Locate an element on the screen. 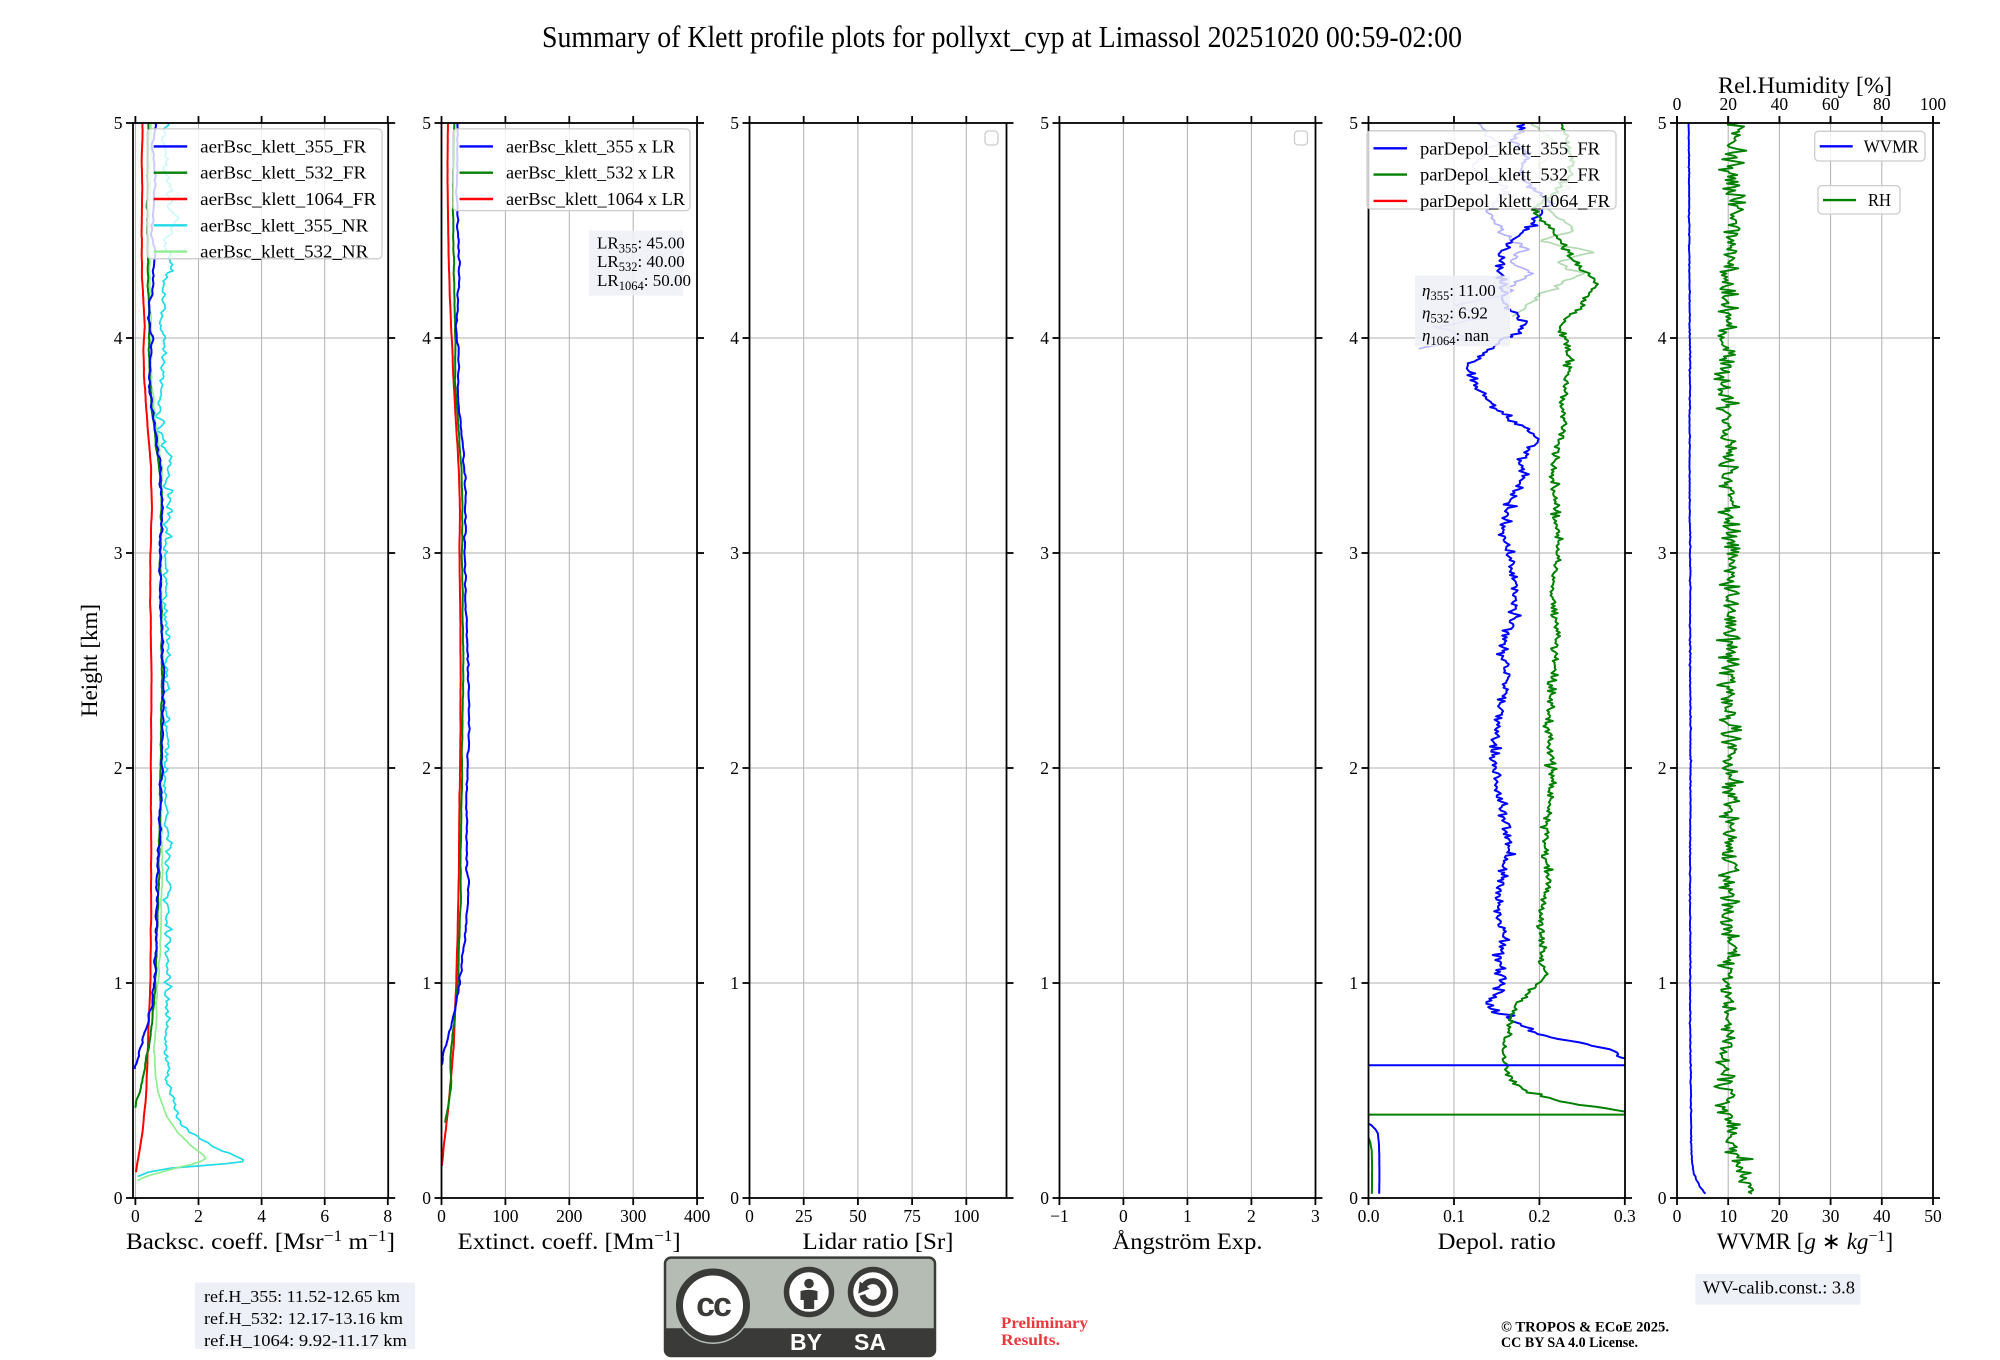 This screenshot has width=2000, height=1360. svg-text: 30 is located at coordinates (1831, 1216).